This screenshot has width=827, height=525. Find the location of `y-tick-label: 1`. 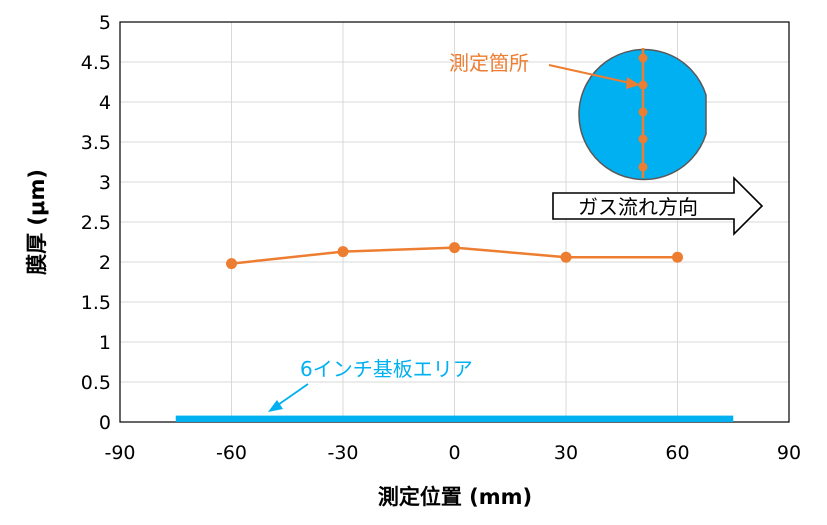

y-tick-label: 1 is located at coordinates (105, 343).